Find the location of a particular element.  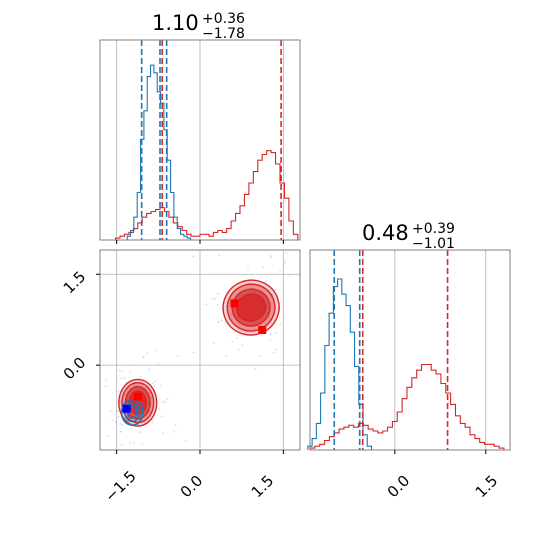

param-1-title: 1.10 is located at coordinates (175, 23).